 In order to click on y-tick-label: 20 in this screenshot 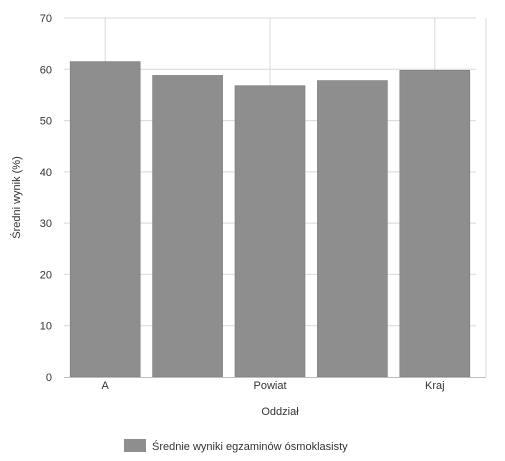, I will do `click(46, 275)`.